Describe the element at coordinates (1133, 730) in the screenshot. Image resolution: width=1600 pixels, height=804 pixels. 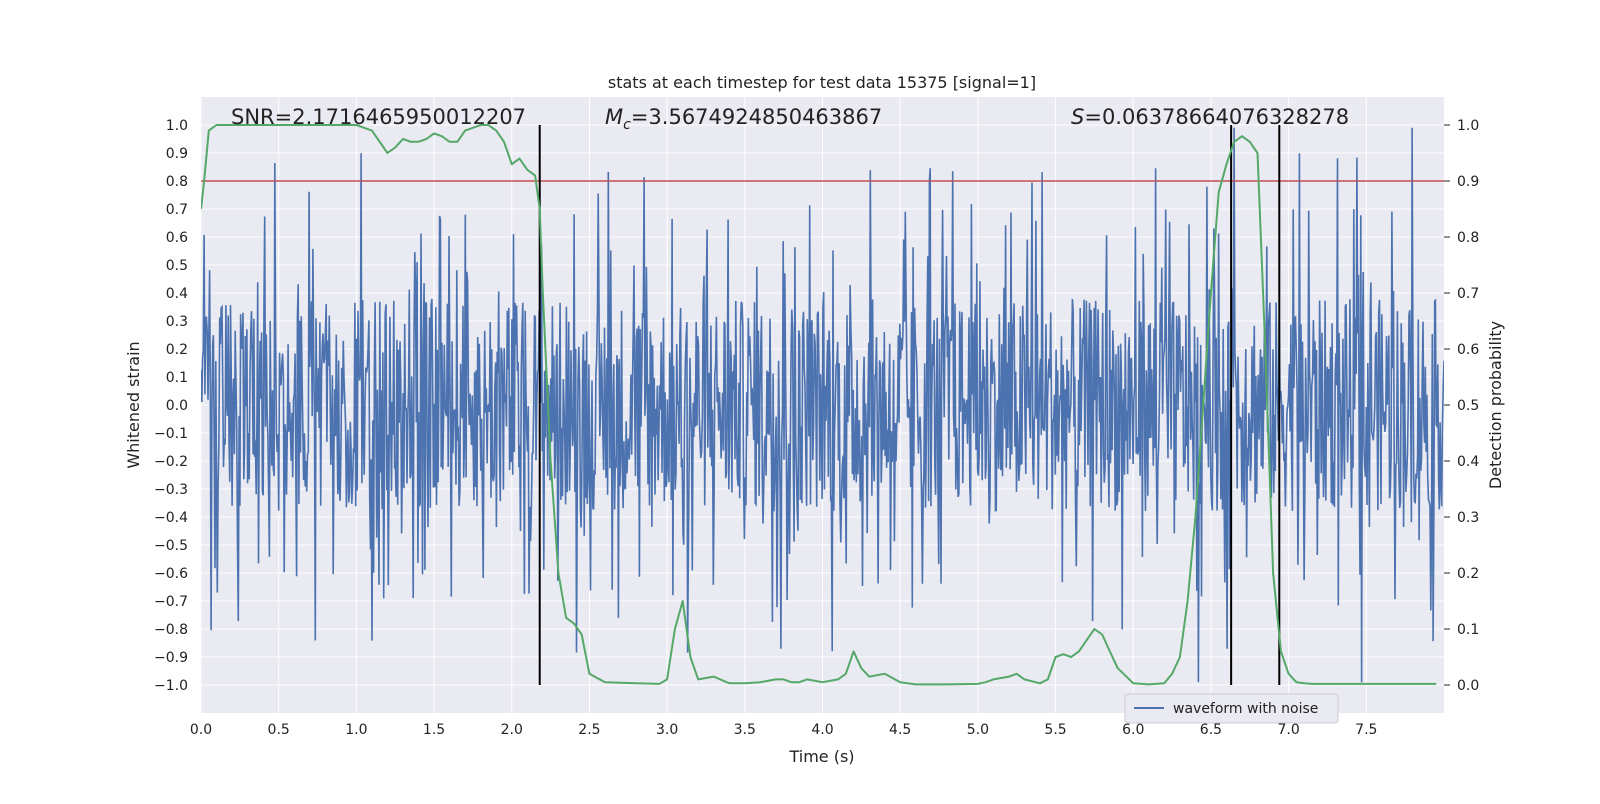
I see `x-tick-label: 6.0` at that location.